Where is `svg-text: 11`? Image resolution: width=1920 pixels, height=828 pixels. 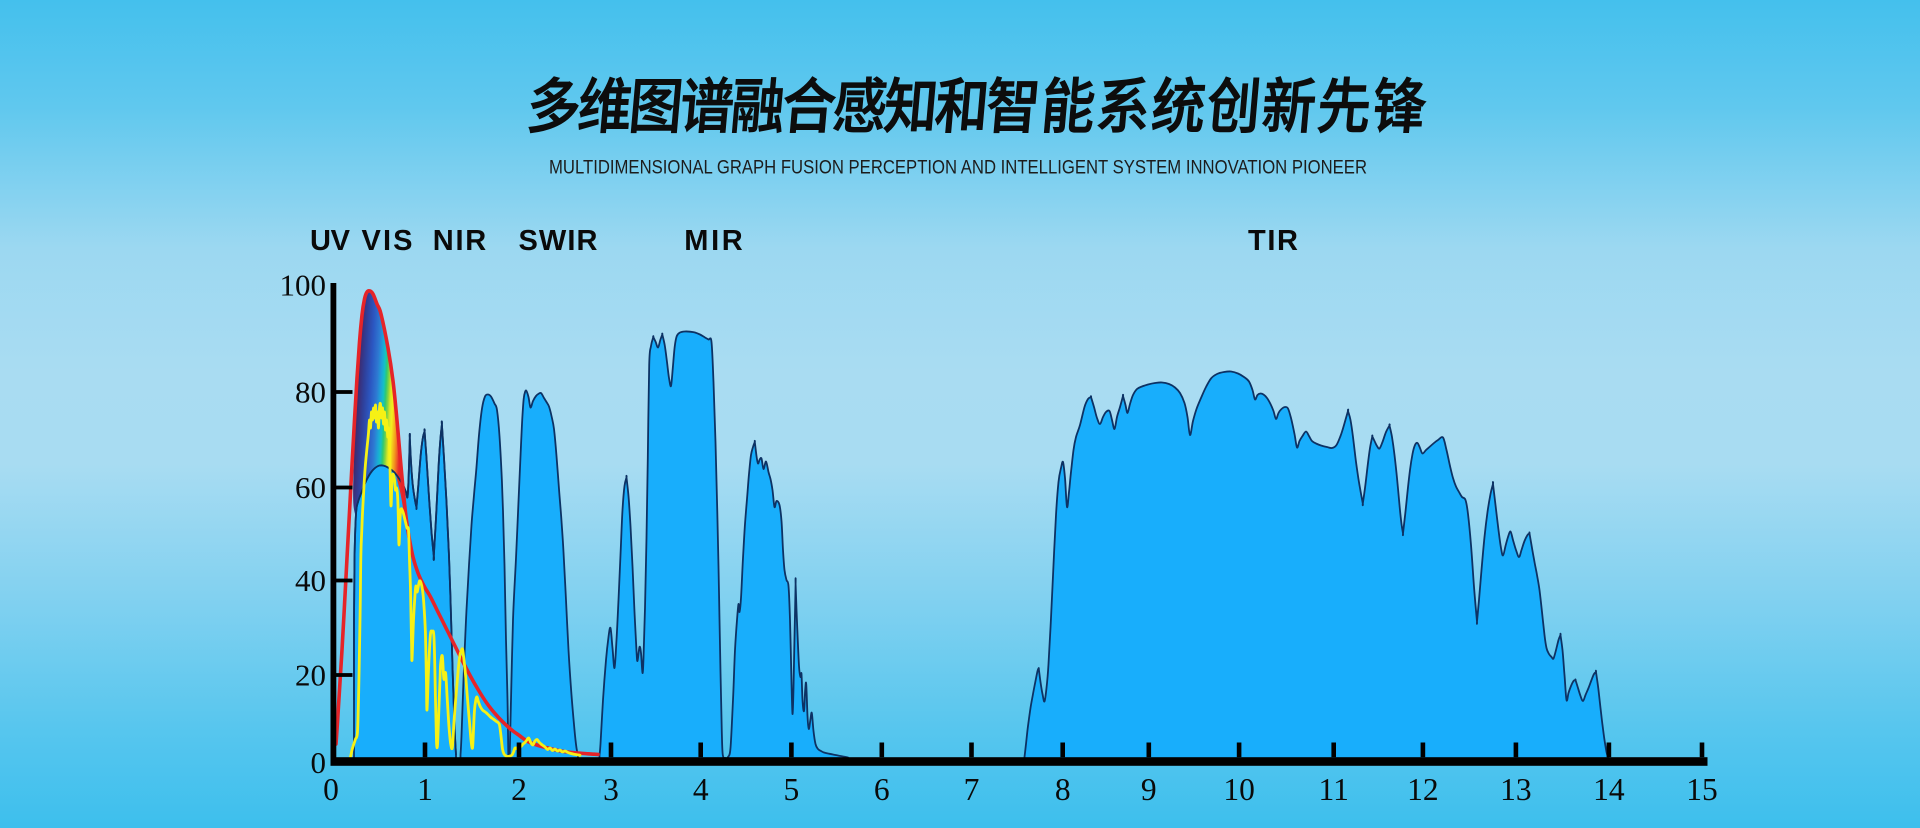 svg-text: 11 is located at coordinates (1334, 789).